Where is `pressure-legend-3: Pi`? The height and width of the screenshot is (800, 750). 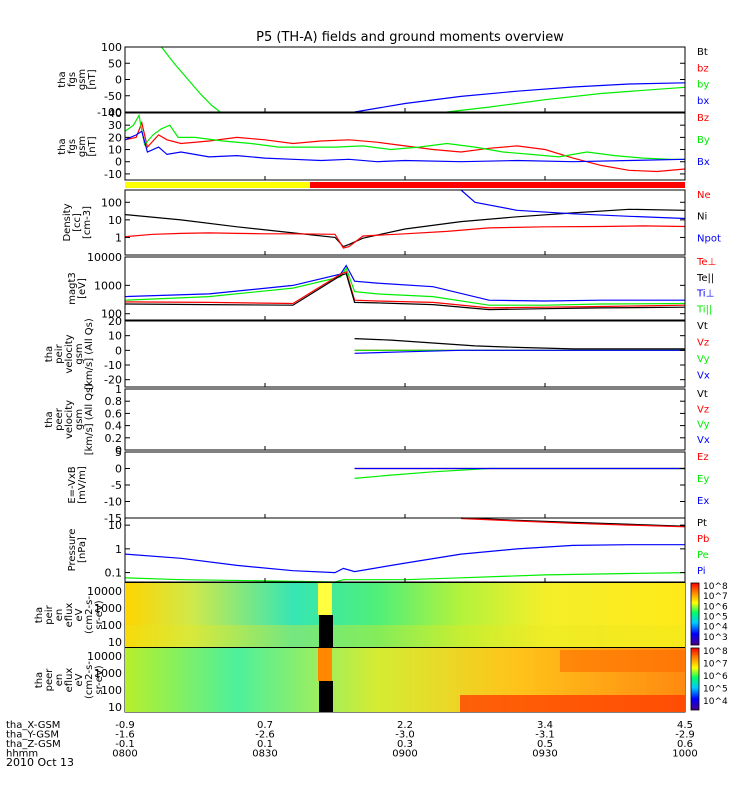 pressure-legend-3: Pi is located at coordinates (701, 571).